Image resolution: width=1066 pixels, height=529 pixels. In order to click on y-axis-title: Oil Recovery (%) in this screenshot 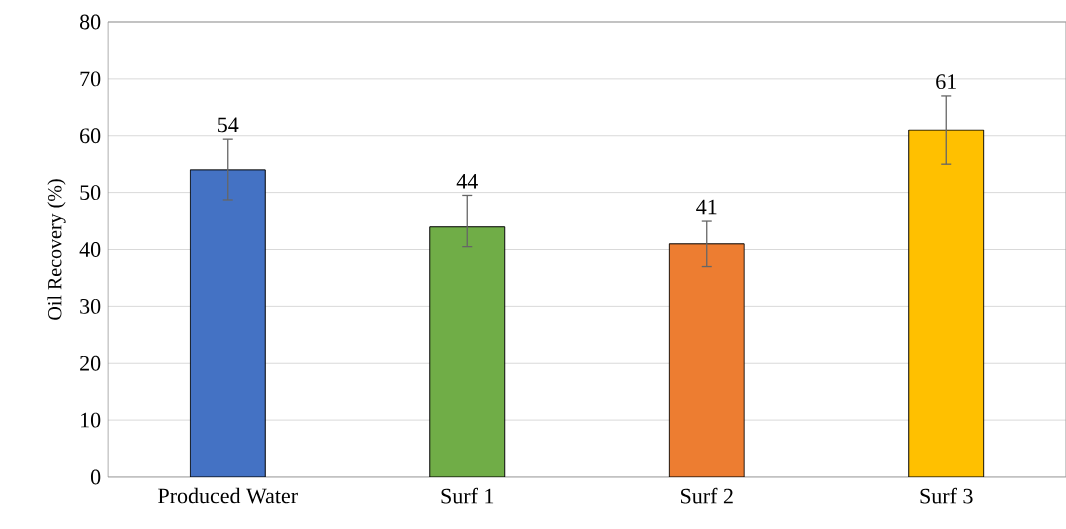, I will do `click(56, 249)`.